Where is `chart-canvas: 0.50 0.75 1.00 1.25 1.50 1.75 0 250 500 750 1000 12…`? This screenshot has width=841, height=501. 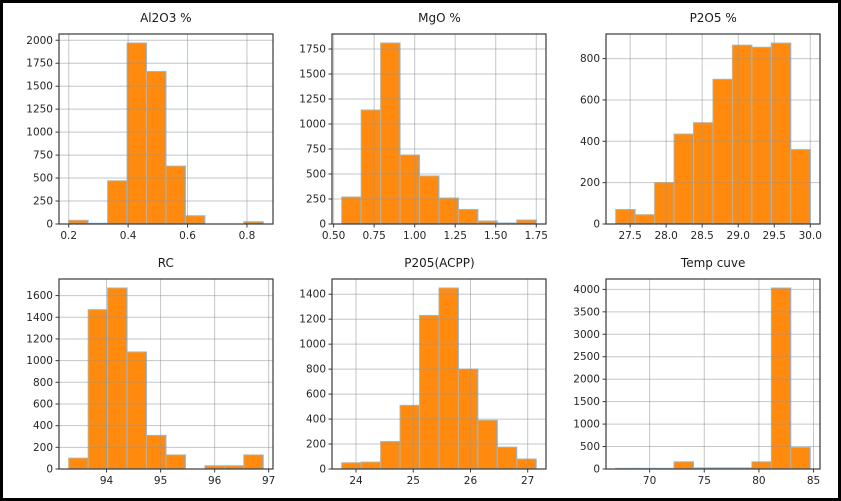 chart-canvas: 0.50 0.75 1.00 1.25 1.50 1.75 0 250 500 750 1000 12… is located at coordinates (424, 137).